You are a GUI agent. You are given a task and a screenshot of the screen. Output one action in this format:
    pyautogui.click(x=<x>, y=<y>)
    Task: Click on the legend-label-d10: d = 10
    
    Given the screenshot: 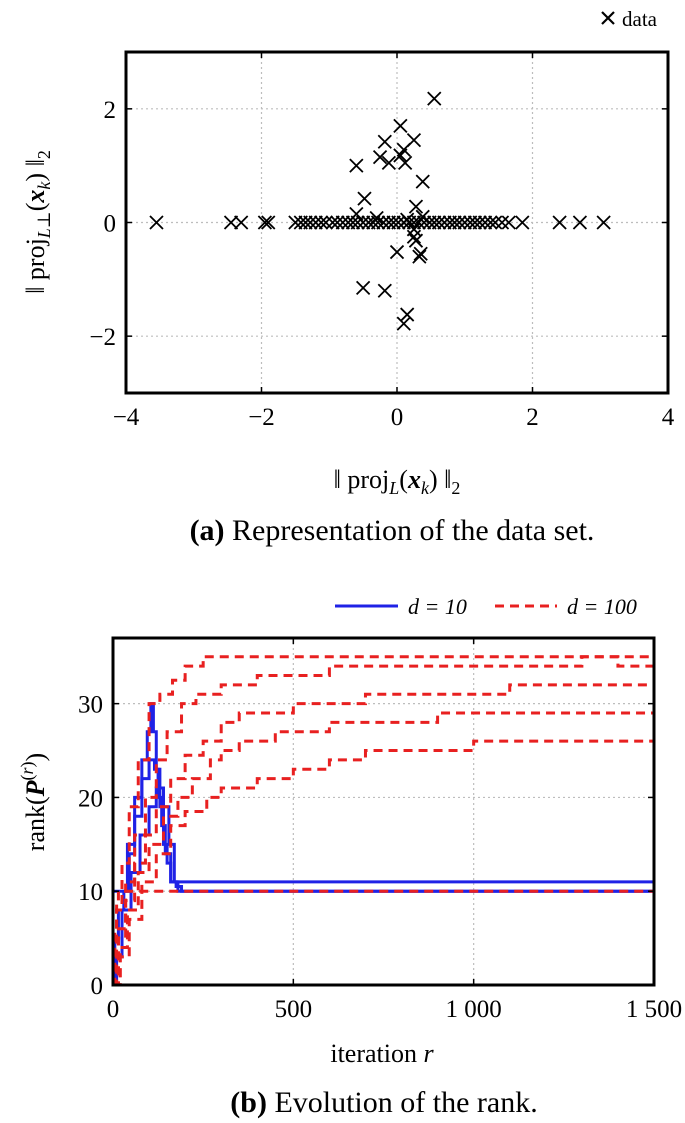 What is the action you would take?
    pyautogui.click(x=437, y=606)
    